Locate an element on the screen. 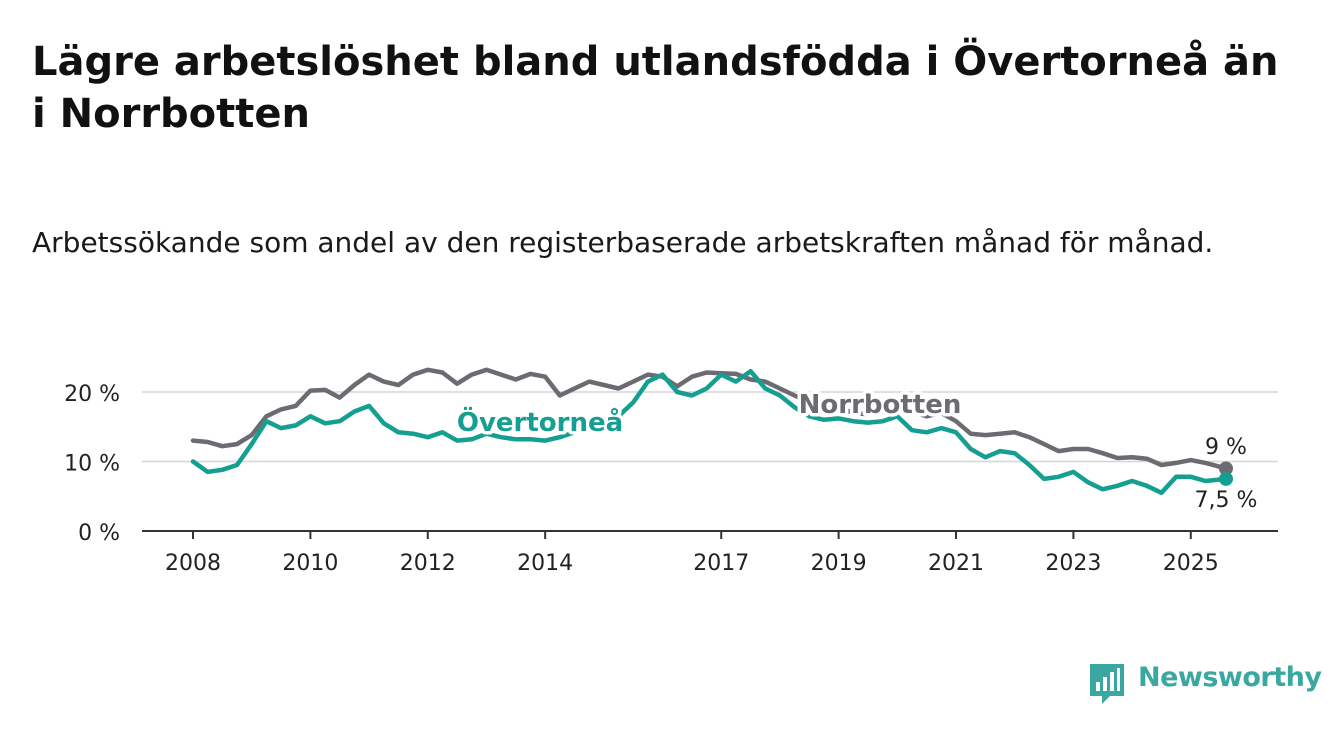 This screenshot has height=734, width=1340. y-axis-tick-labels: 0 % 10 % 20 % is located at coordinates (92, 464).